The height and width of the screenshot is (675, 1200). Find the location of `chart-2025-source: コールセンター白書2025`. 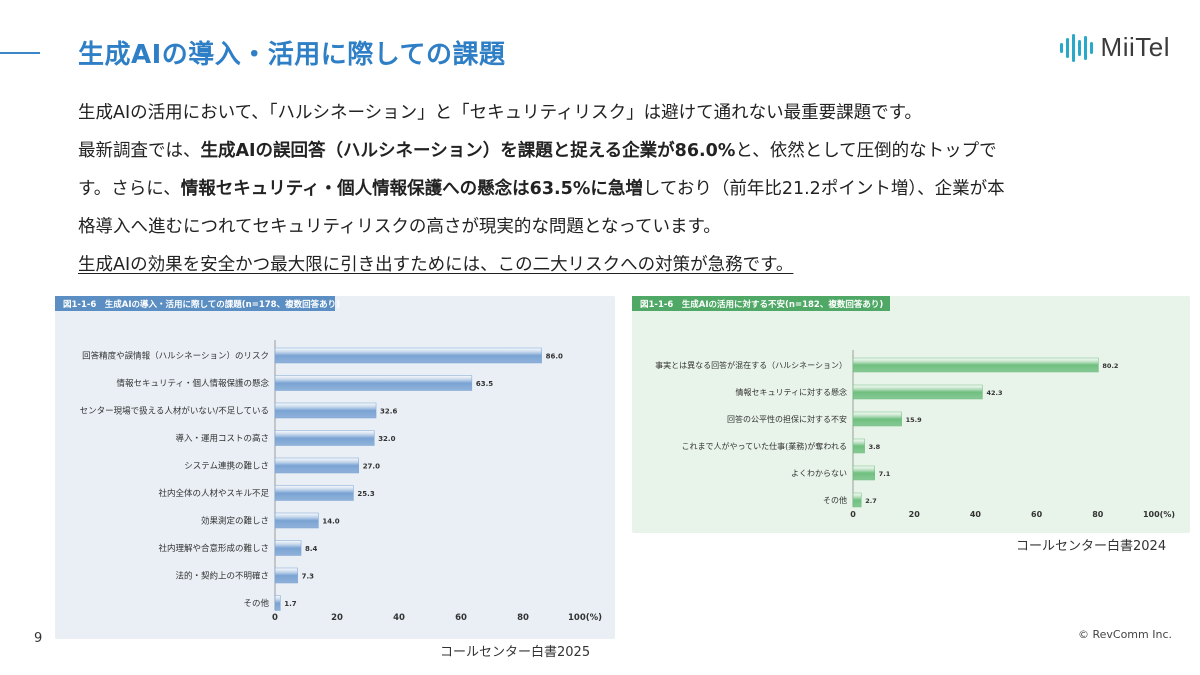

chart-2025-source: コールセンター白書2025 is located at coordinates (515, 652).